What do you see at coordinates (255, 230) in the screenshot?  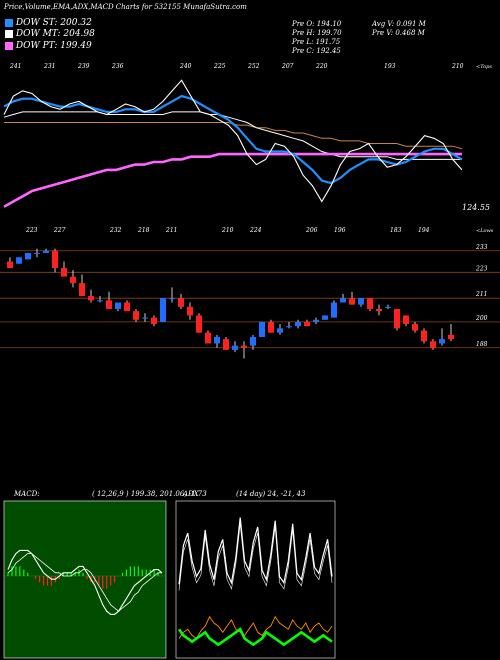 I see `bottom-label-8: 224` at bounding box center [255, 230].